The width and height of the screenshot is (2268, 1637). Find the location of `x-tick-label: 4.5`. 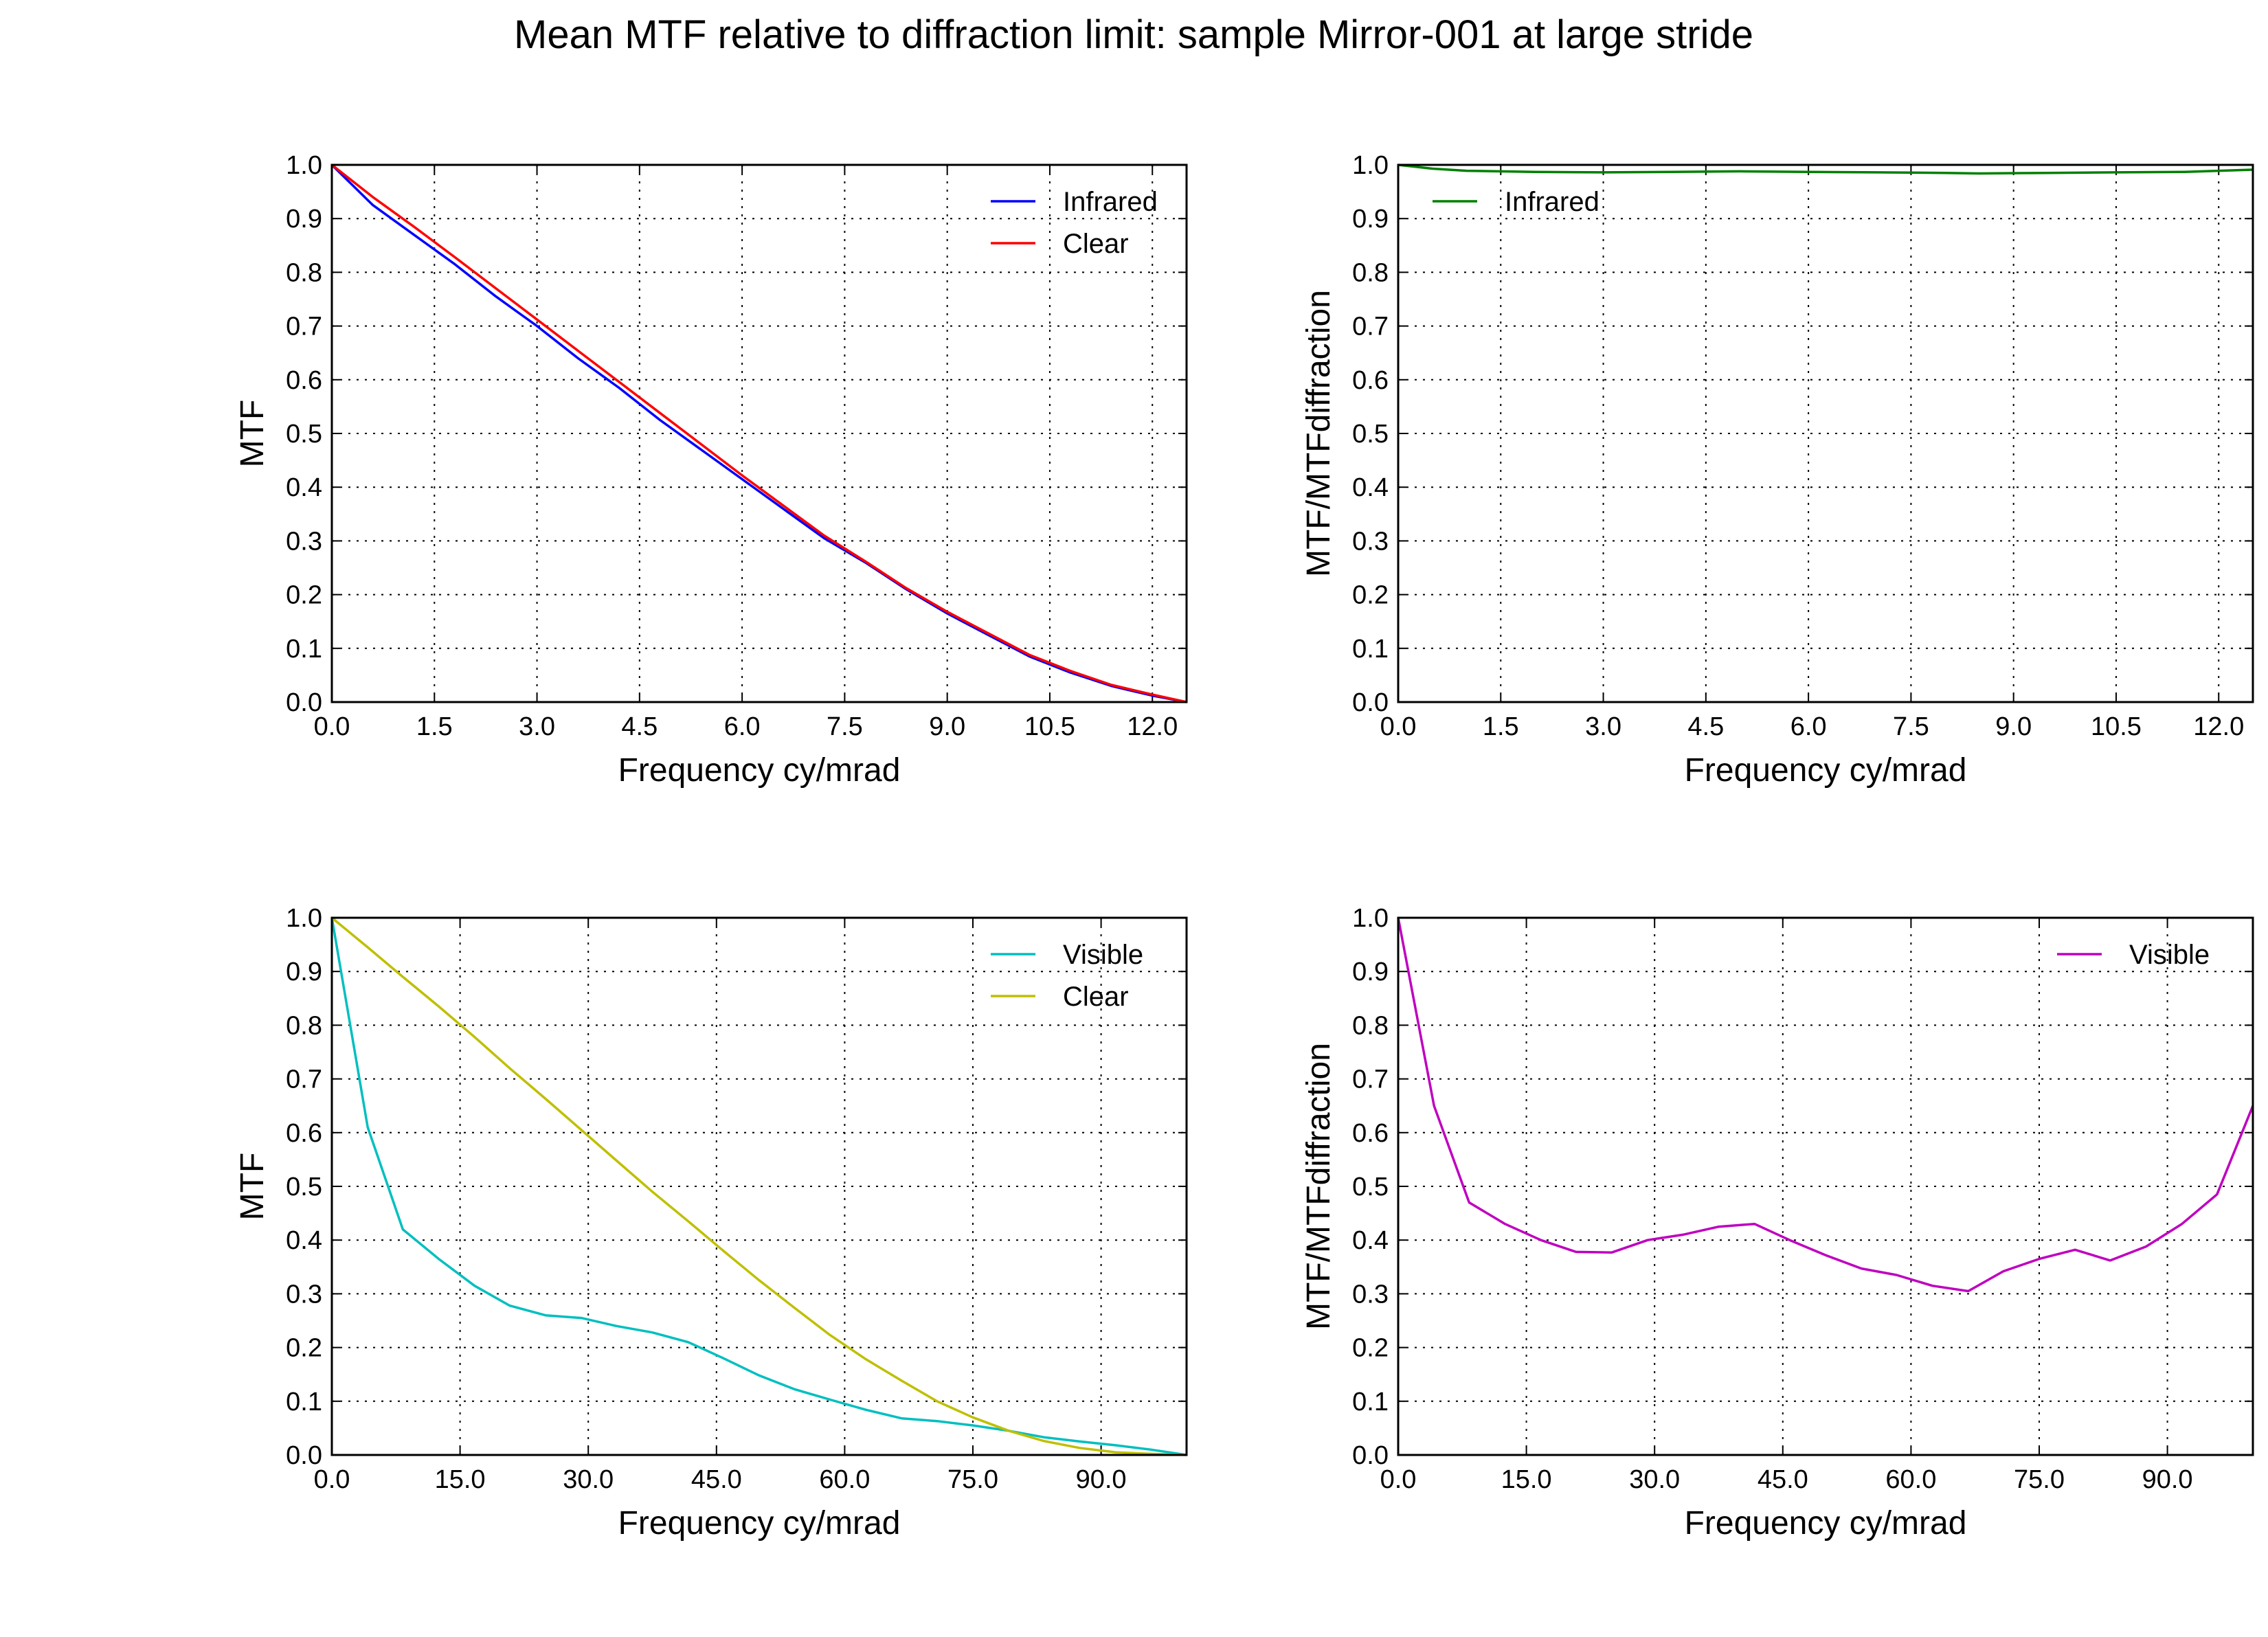

x-tick-label: 4.5 is located at coordinates (639, 726).